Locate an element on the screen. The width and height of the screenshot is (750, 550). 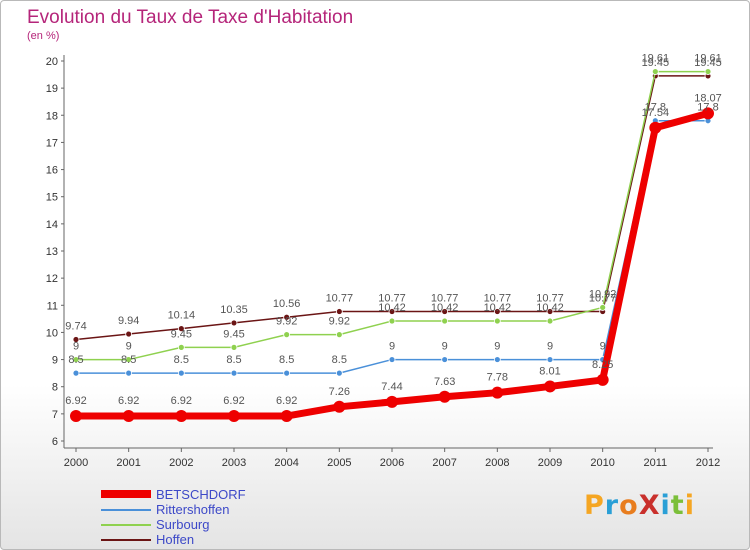
proxiti-logo: ProXiti is located at coordinates (639, 505).